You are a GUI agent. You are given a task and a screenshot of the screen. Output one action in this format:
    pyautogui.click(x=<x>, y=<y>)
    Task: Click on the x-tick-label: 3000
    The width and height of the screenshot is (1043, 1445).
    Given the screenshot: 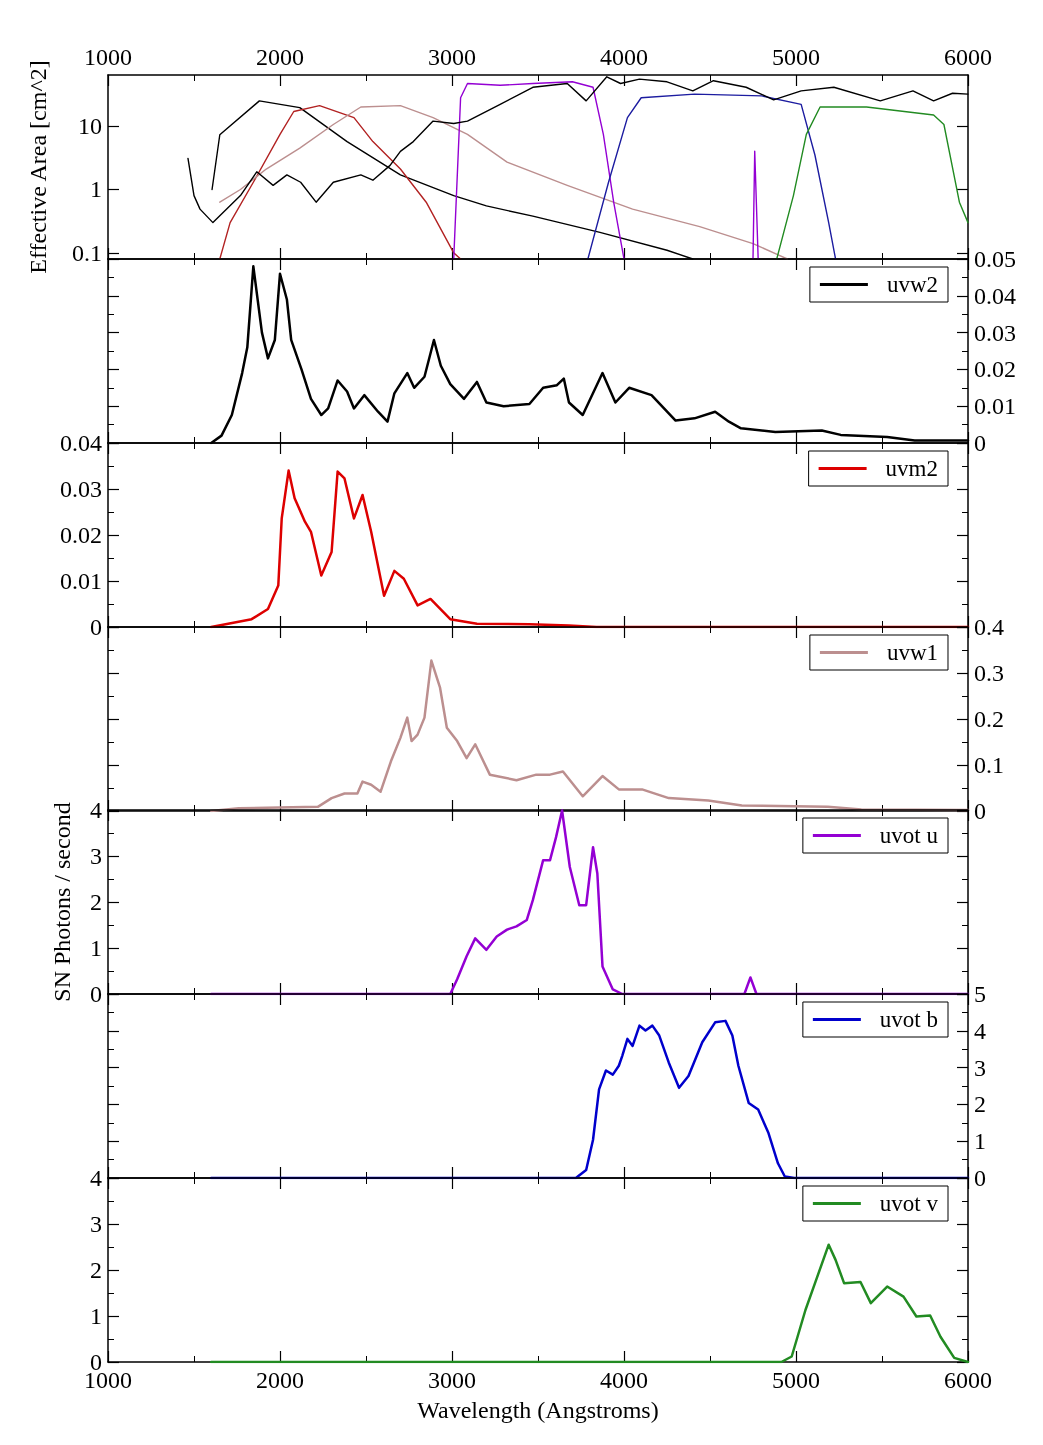 What is the action you would take?
    pyautogui.click(x=452, y=1380)
    